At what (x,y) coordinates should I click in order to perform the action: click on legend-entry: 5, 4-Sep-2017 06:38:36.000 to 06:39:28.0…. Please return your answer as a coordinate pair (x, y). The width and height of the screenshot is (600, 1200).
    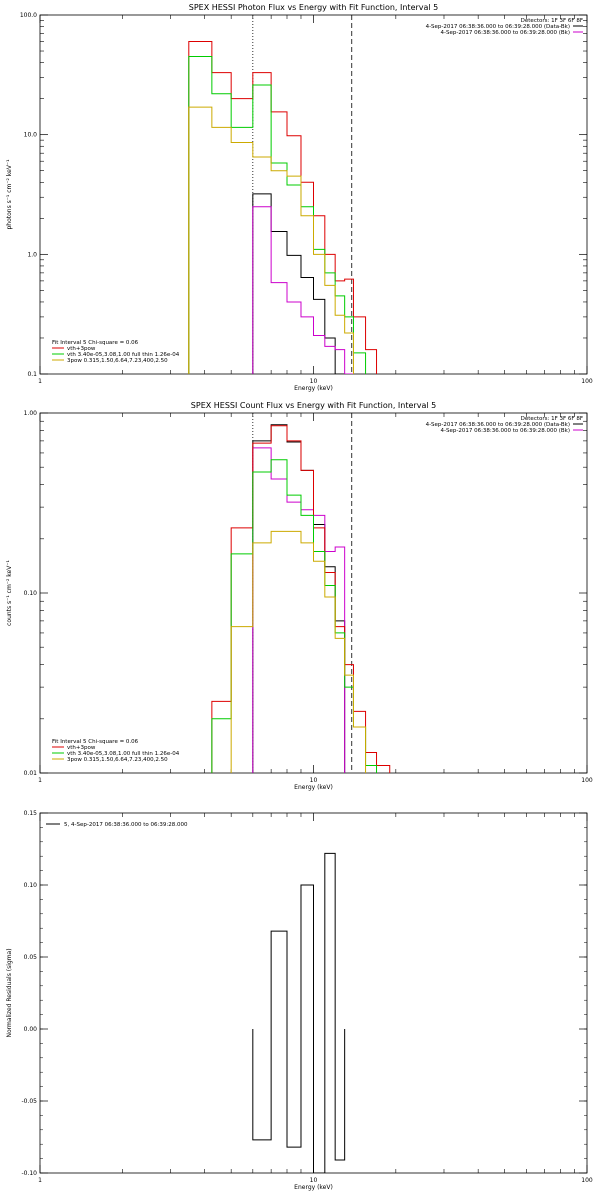
    Looking at the image, I should click on (126, 825).